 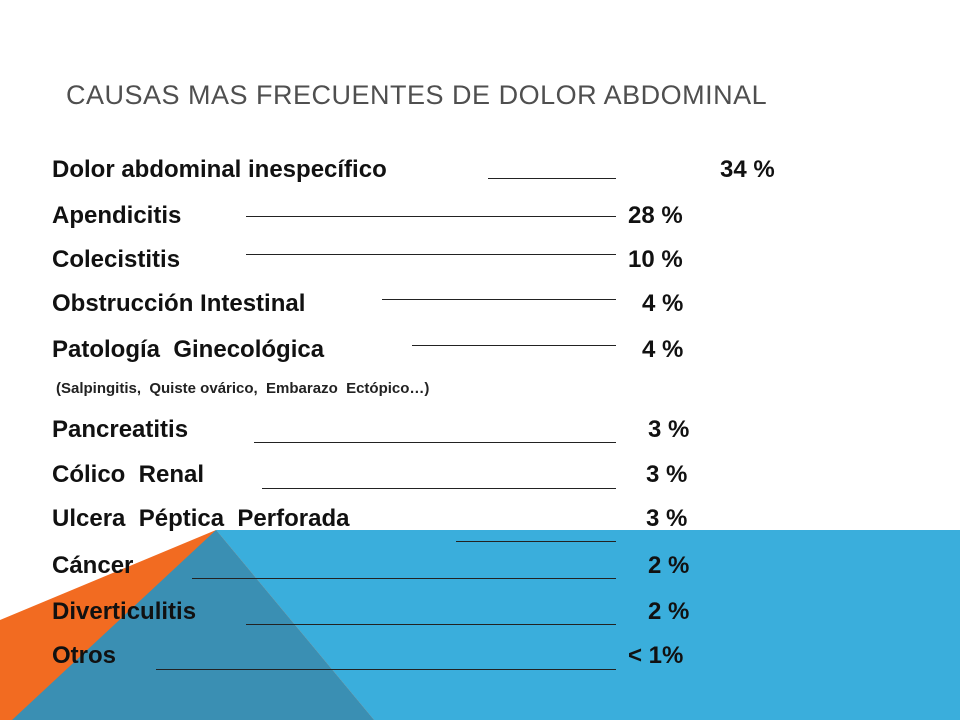 I want to click on cause-label: Diverticulitis, so click(x=124, y=611).